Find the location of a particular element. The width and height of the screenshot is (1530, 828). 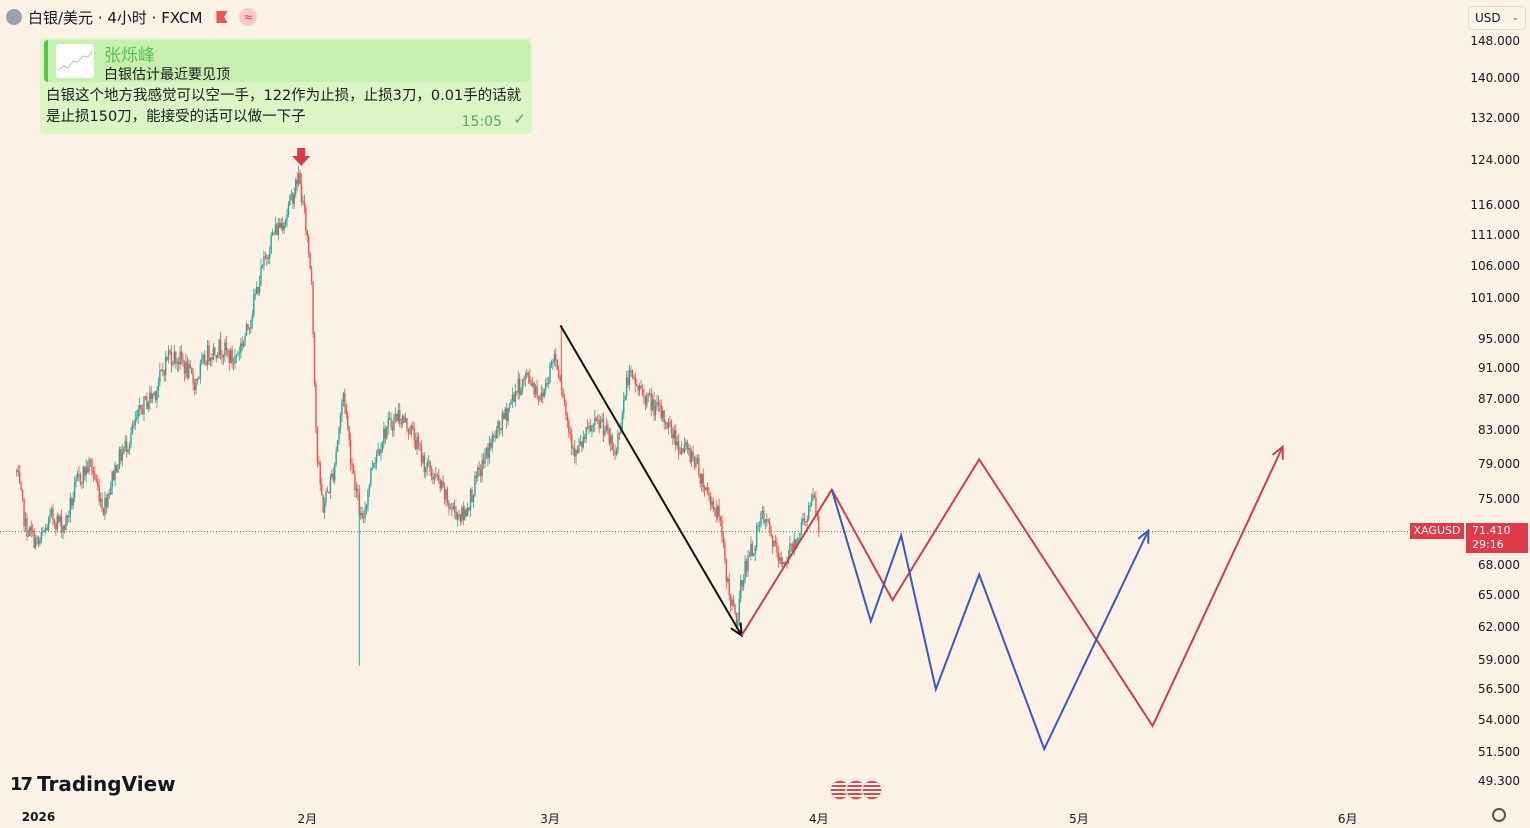

symbol-title: 白银/美元 · 4小时 · FXCM is located at coordinates (115, 17).